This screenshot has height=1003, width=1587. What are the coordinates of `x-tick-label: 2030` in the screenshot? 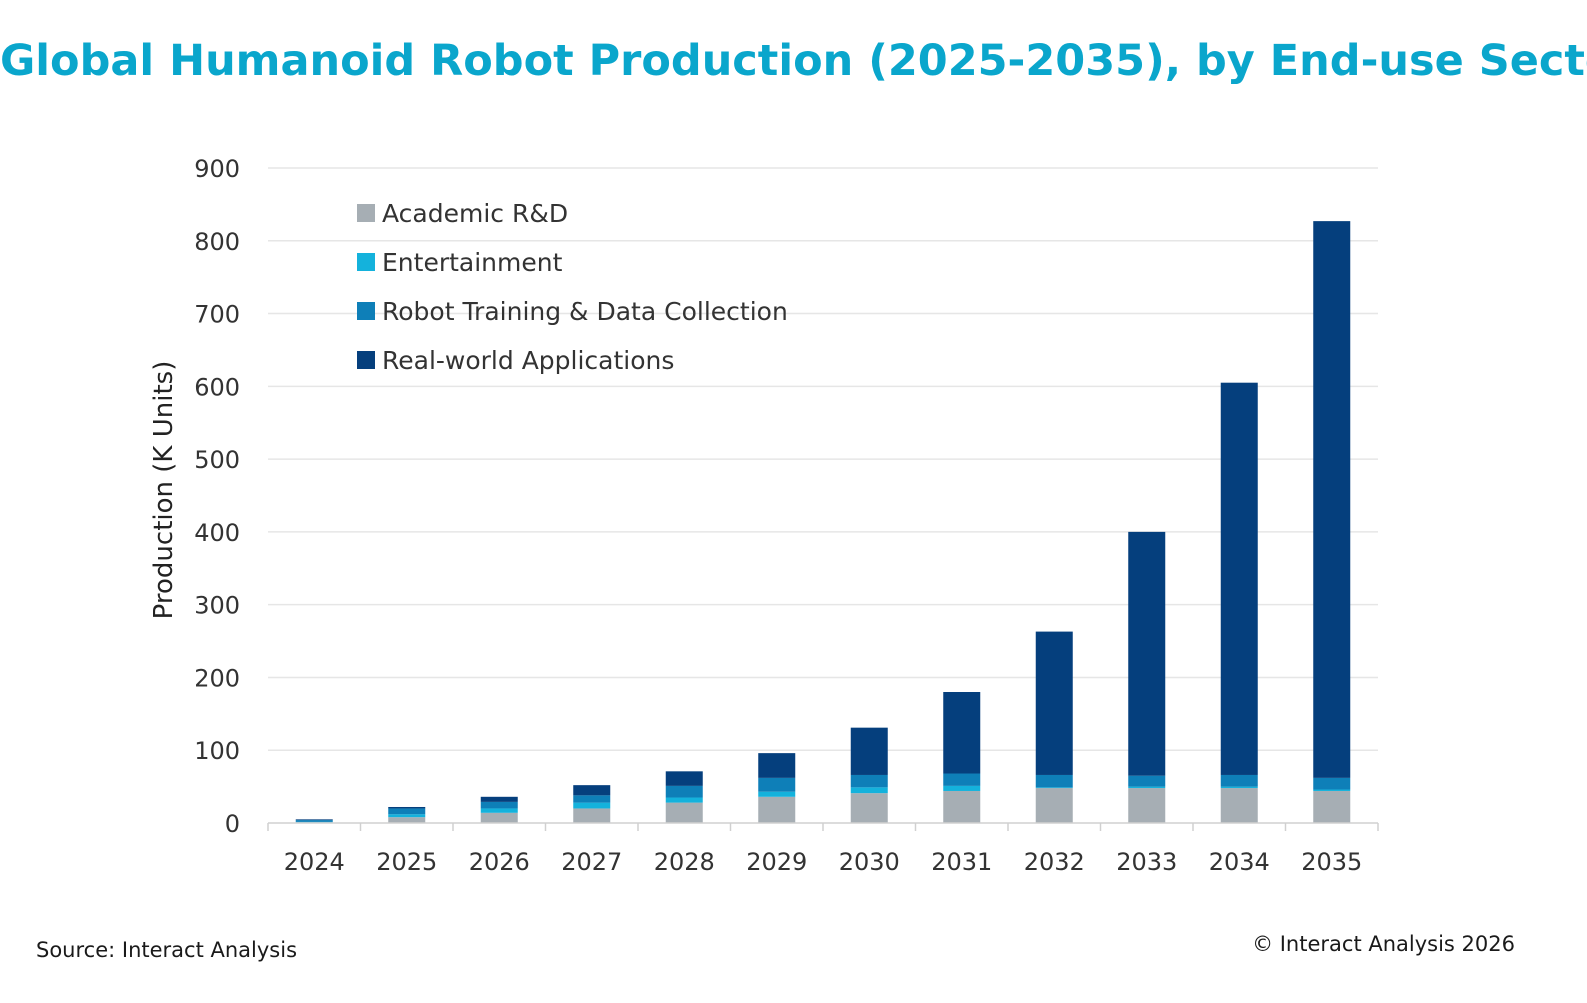 It's located at (869, 862).